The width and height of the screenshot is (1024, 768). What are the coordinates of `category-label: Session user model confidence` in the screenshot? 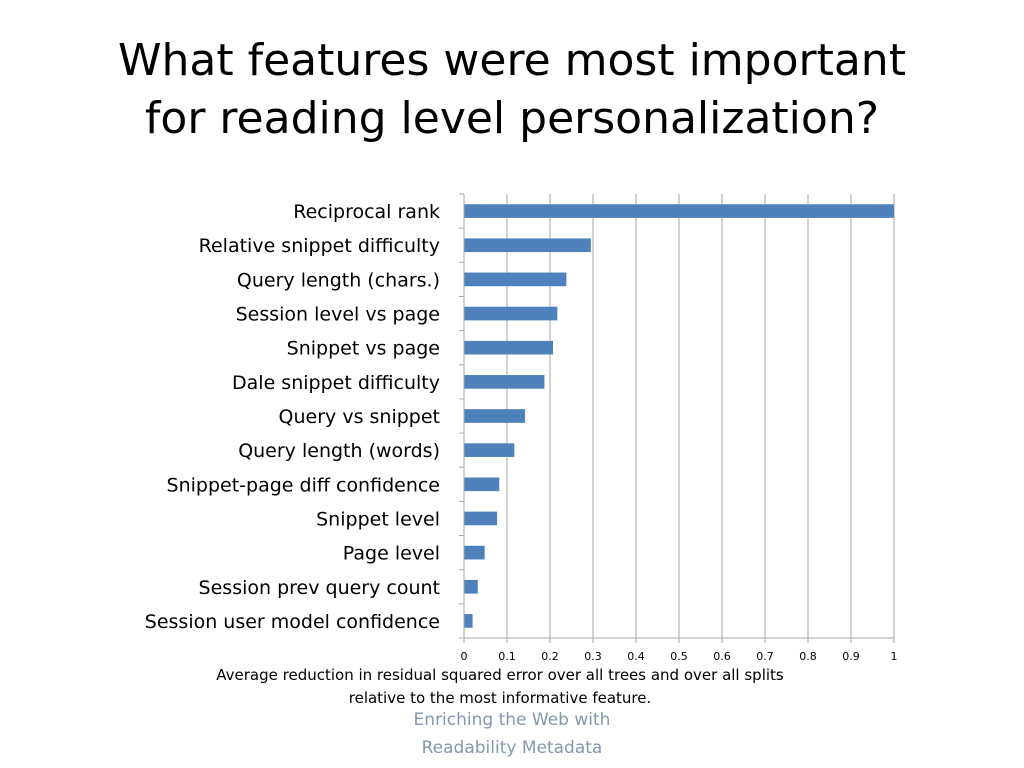 It's located at (292, 622).